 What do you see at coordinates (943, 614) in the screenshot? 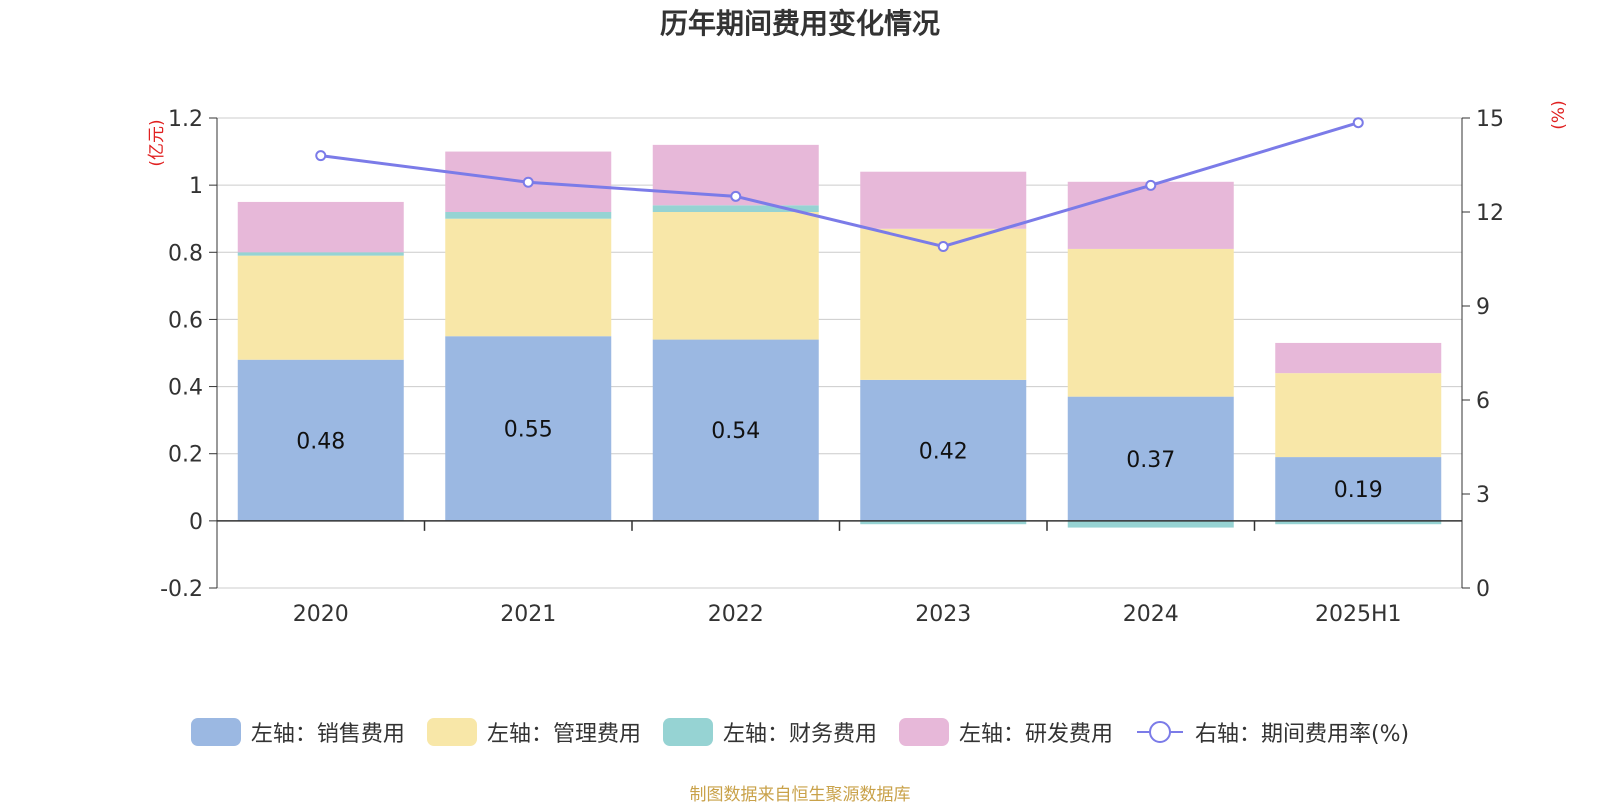
I see `x-axis-tick-label: 2023` at bounding box center [943, 614].